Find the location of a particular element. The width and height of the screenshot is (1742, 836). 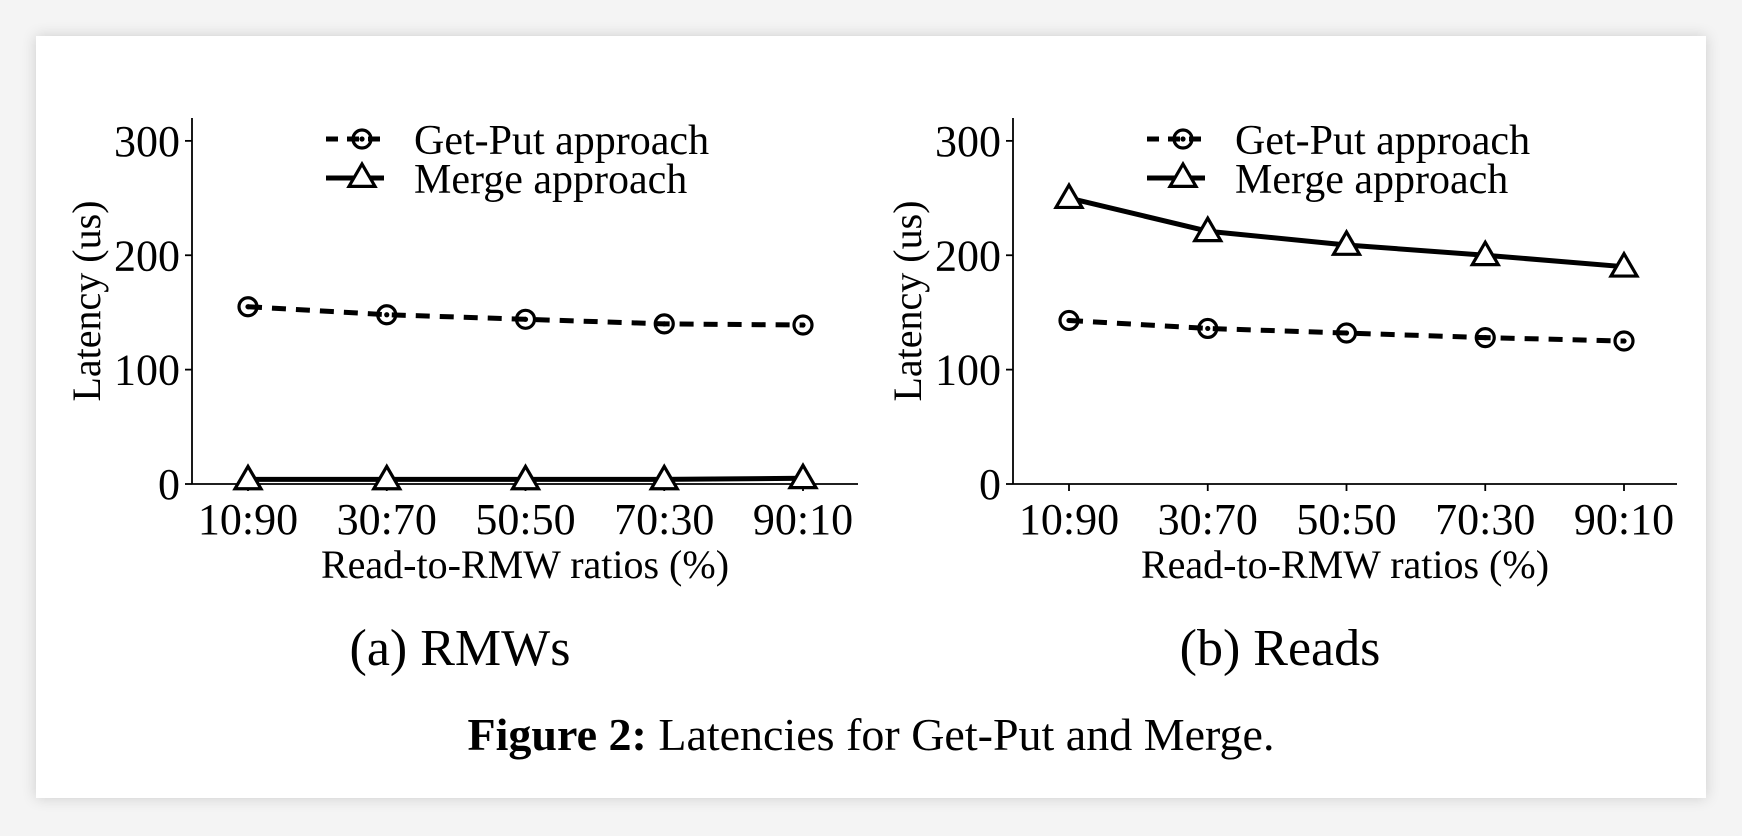

subfigure-caption: (a) RMWs is located at coordinates (460, 648).